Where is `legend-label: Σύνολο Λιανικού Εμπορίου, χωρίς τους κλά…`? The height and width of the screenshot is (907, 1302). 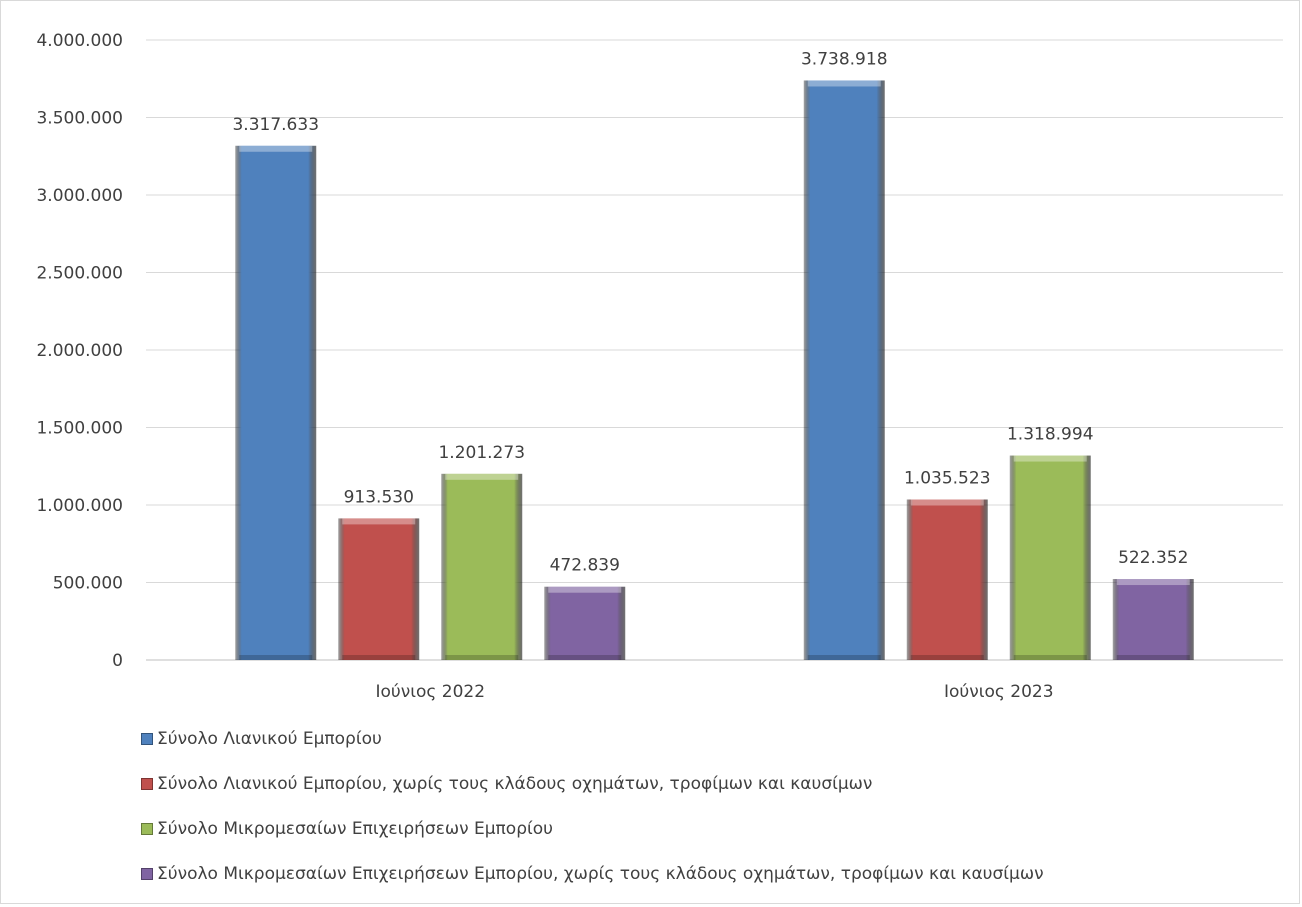
legend-label: Σύνολο Λιανικού Εμπορίου, χωρίς τους κλά… is located at coordinates (515, 784).